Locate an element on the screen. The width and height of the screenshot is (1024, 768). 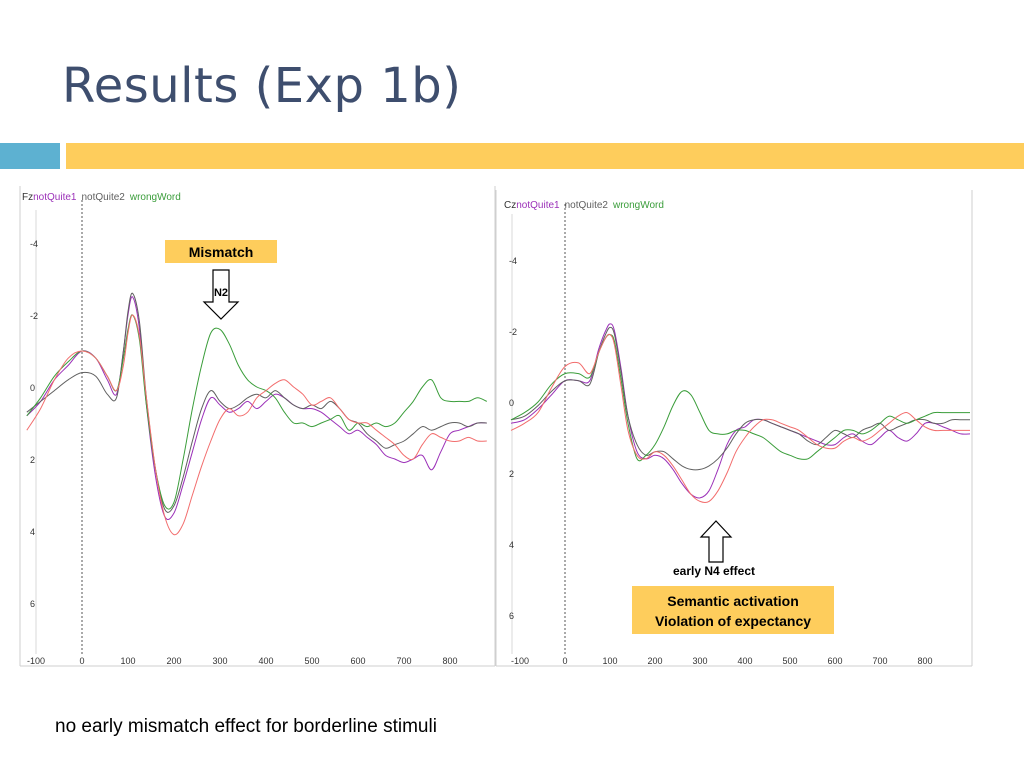
legend-entry-cz: notQuite2 is located at coordinates (587, 205).